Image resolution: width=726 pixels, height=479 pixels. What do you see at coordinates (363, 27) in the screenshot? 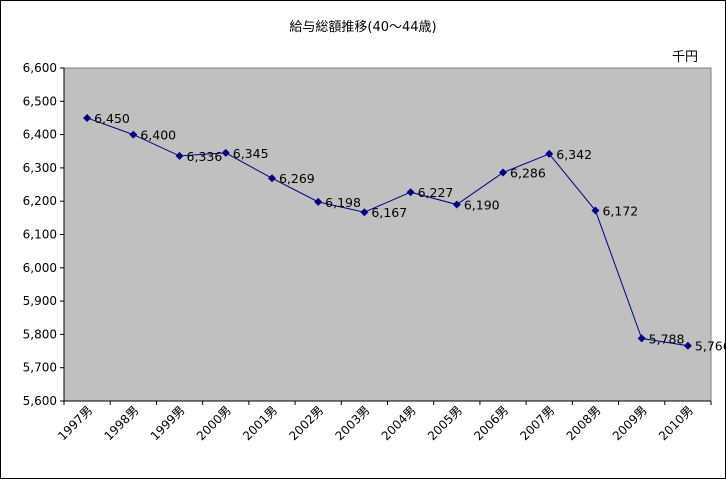
I see `chart-title: 給与総額推移(40～44歳)` at bounding box center [363, 27].